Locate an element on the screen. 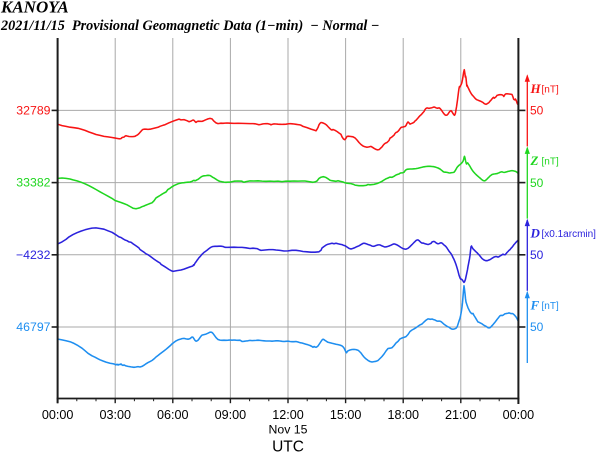 This screenshot has height=464, width=600. svg-text: D is located at coordinates (535, 232).